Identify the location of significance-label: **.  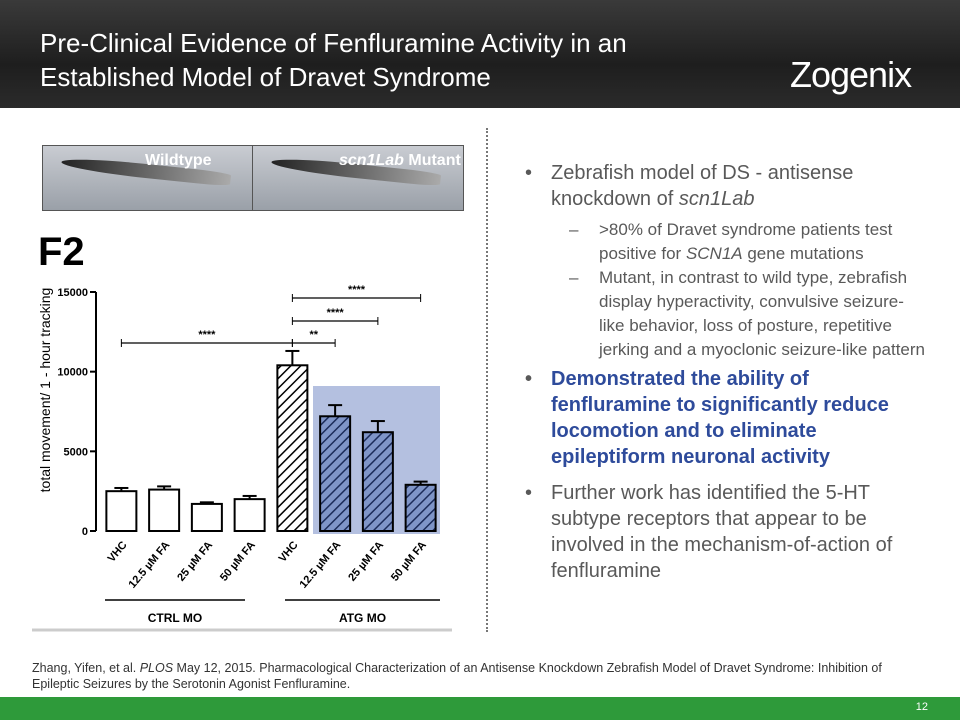
(313, 335).